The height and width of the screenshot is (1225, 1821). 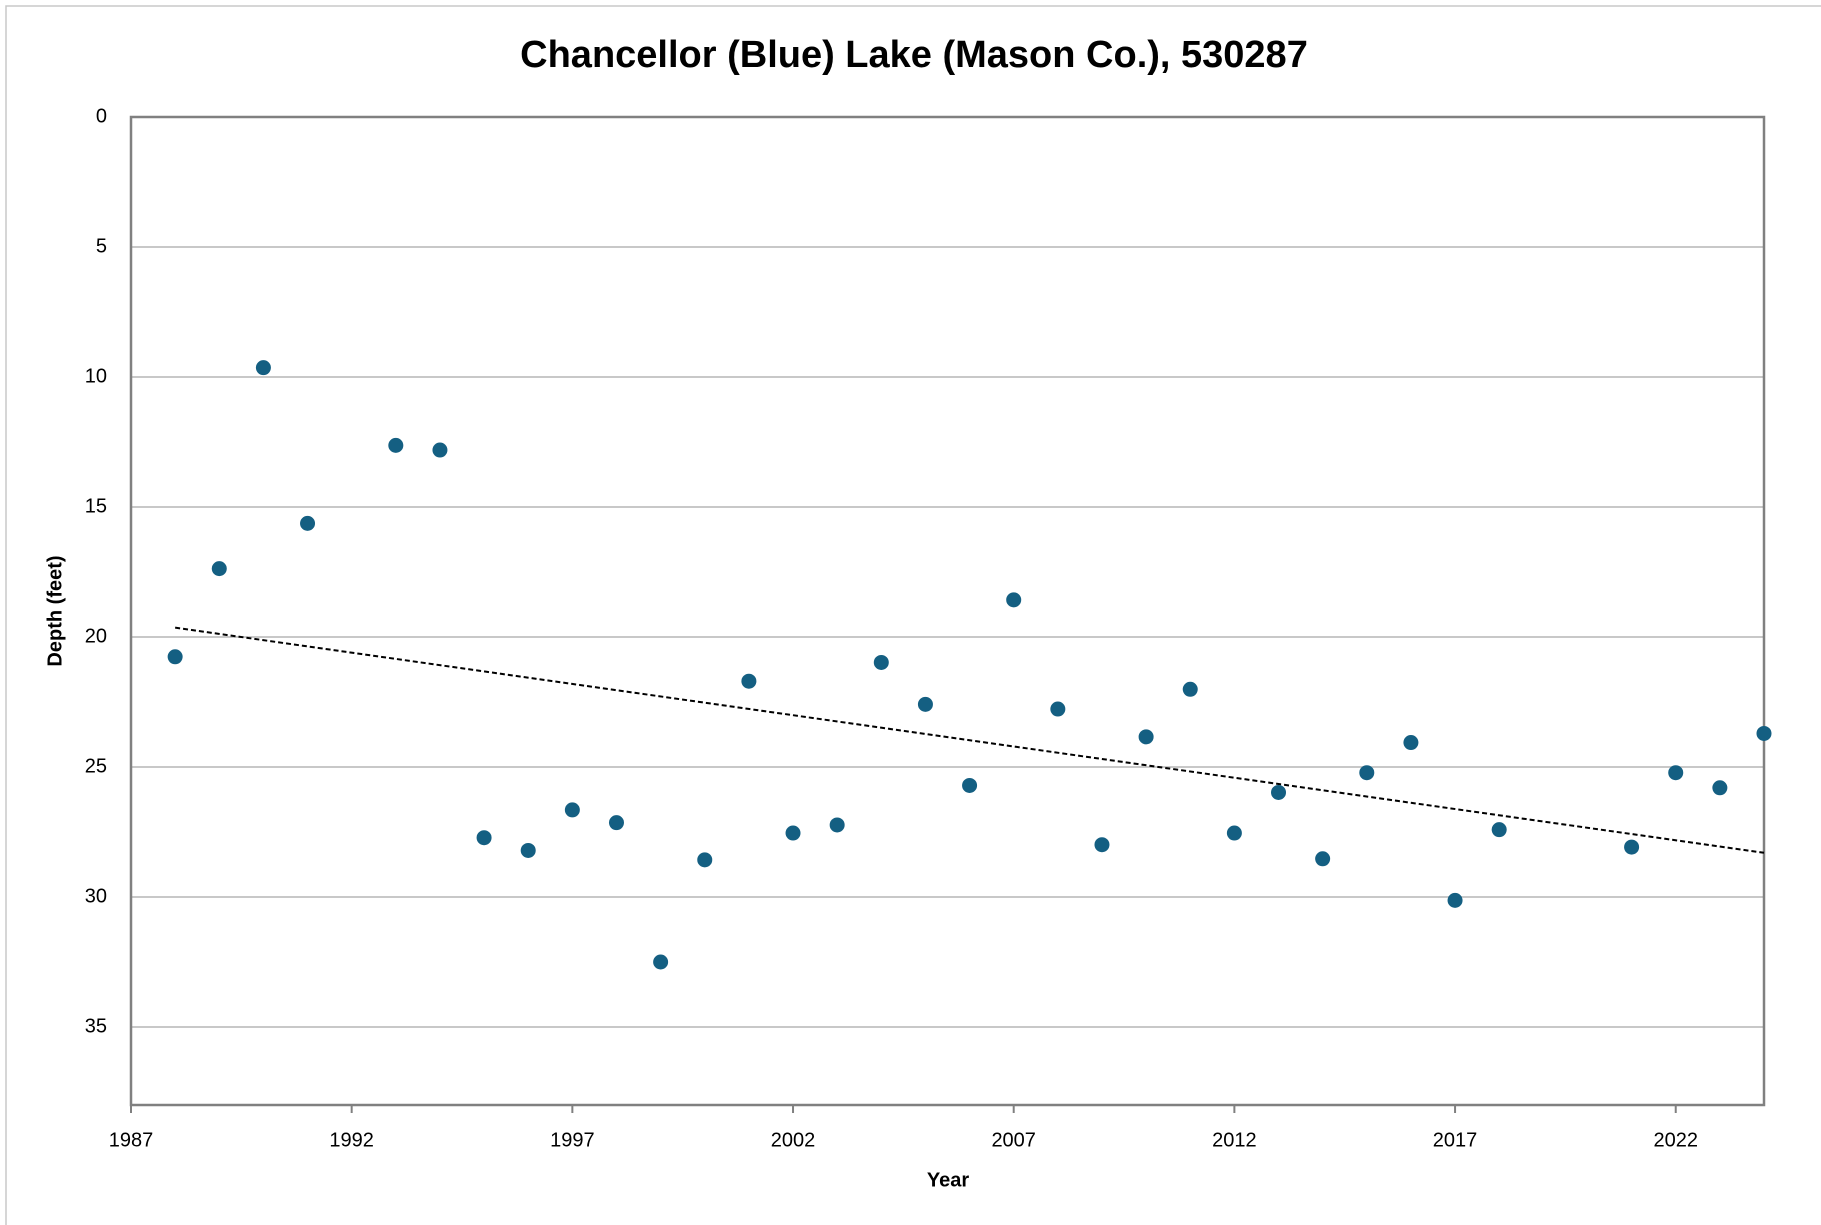 I want to click on x-tick-label: 1997, so click(x=572, y=1140).